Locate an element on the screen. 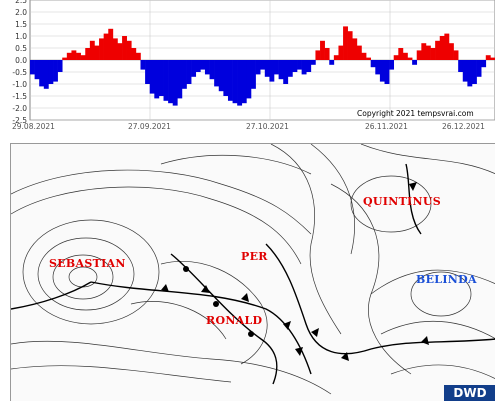  y-tick-label: 0.0 is located at coordinates (21, 60).